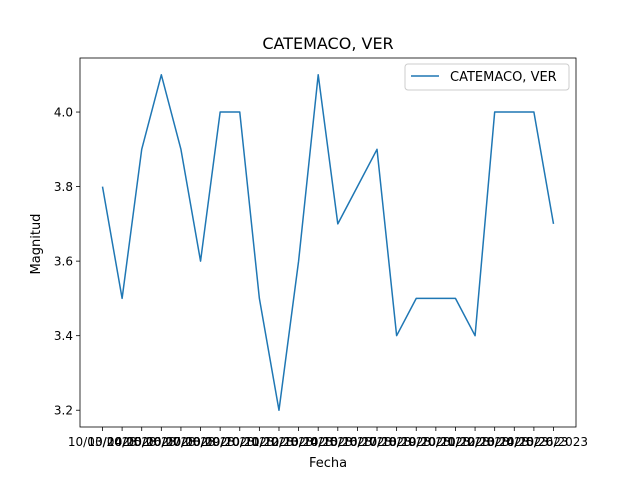 This screenshot has width=640, height=484. What do you see at coordinates (63, 411) in the screenshot?
I see `y-tick-label: 3.2` at bounding box center [63, 411].